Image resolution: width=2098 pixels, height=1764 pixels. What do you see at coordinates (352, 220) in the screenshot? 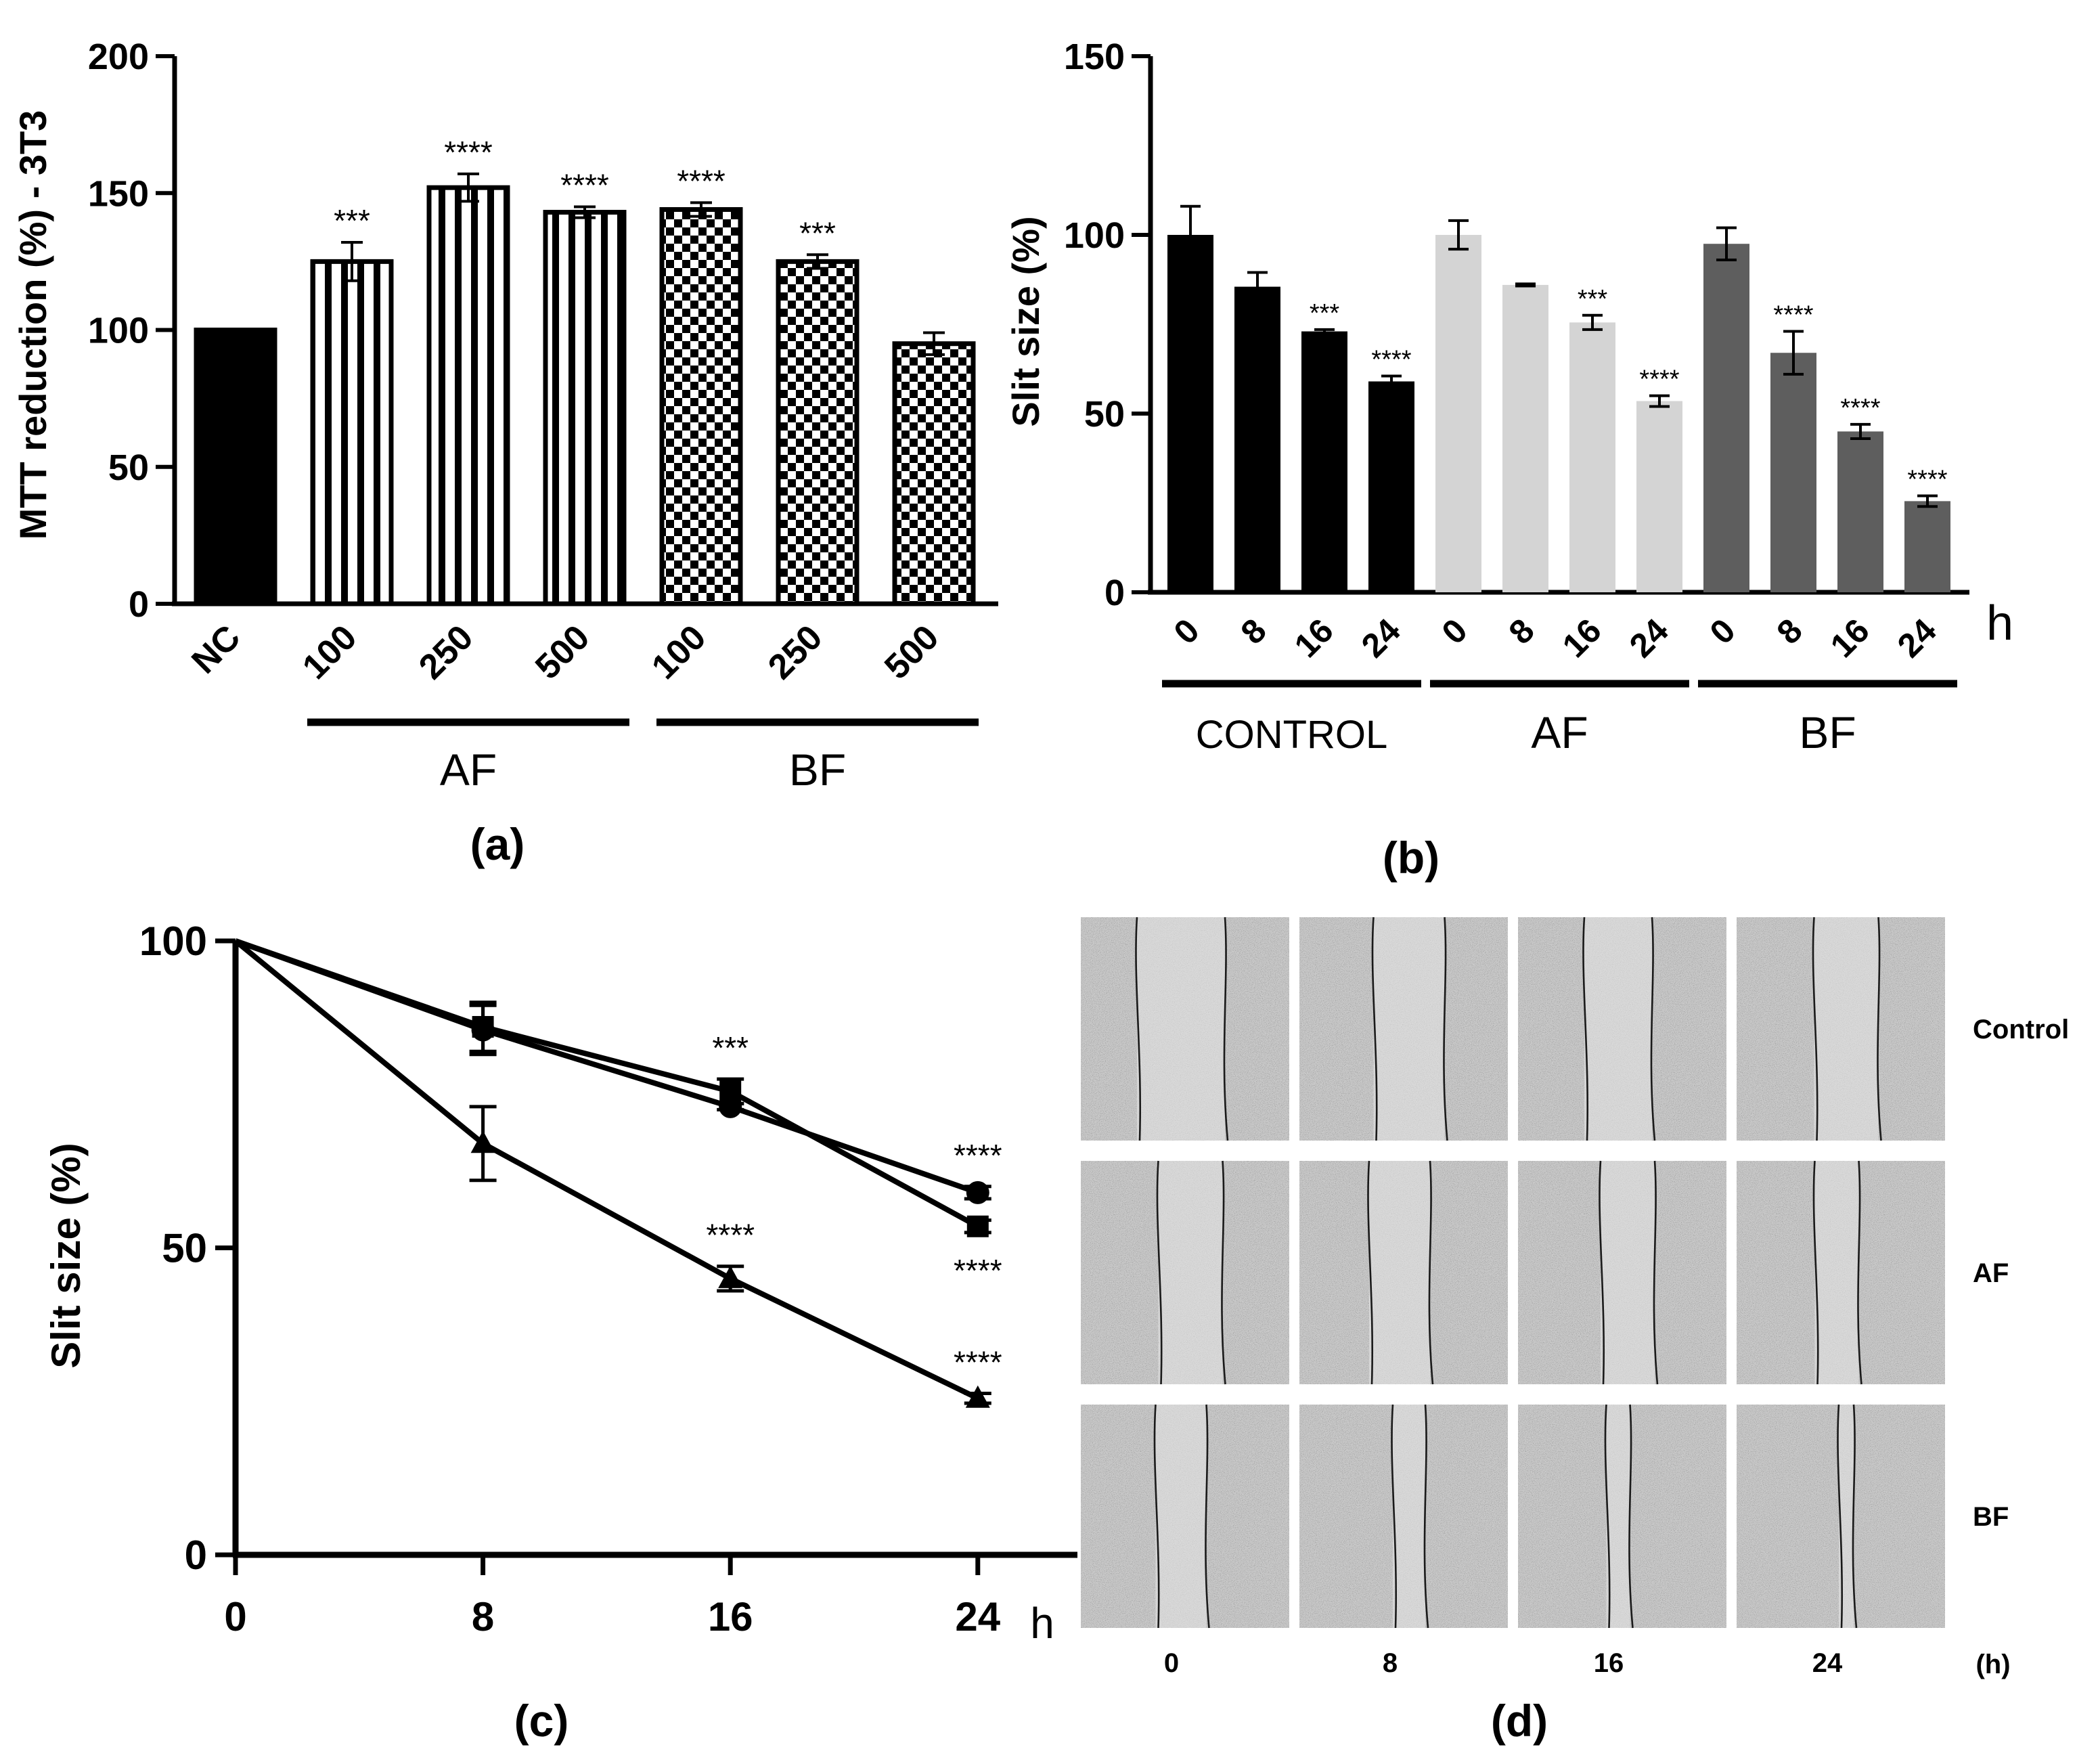
I see `panel-a-significance-label: ***` at bounding box center [352, 220].